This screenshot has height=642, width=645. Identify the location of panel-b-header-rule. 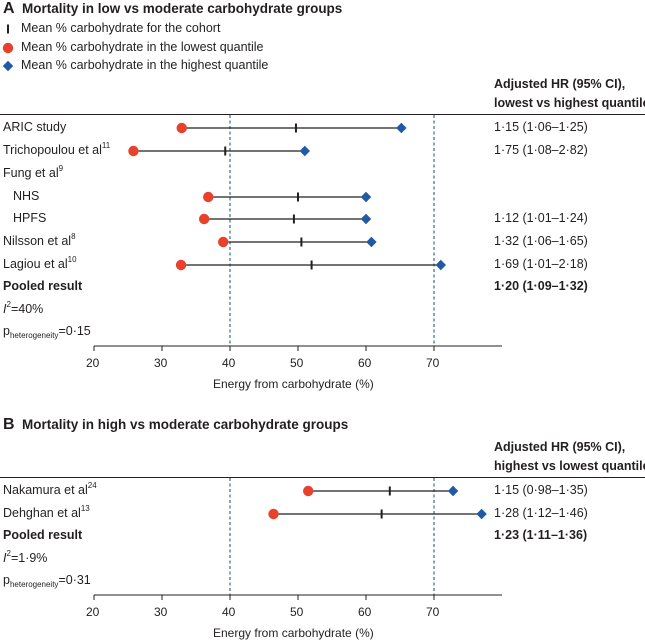
(322, 477).